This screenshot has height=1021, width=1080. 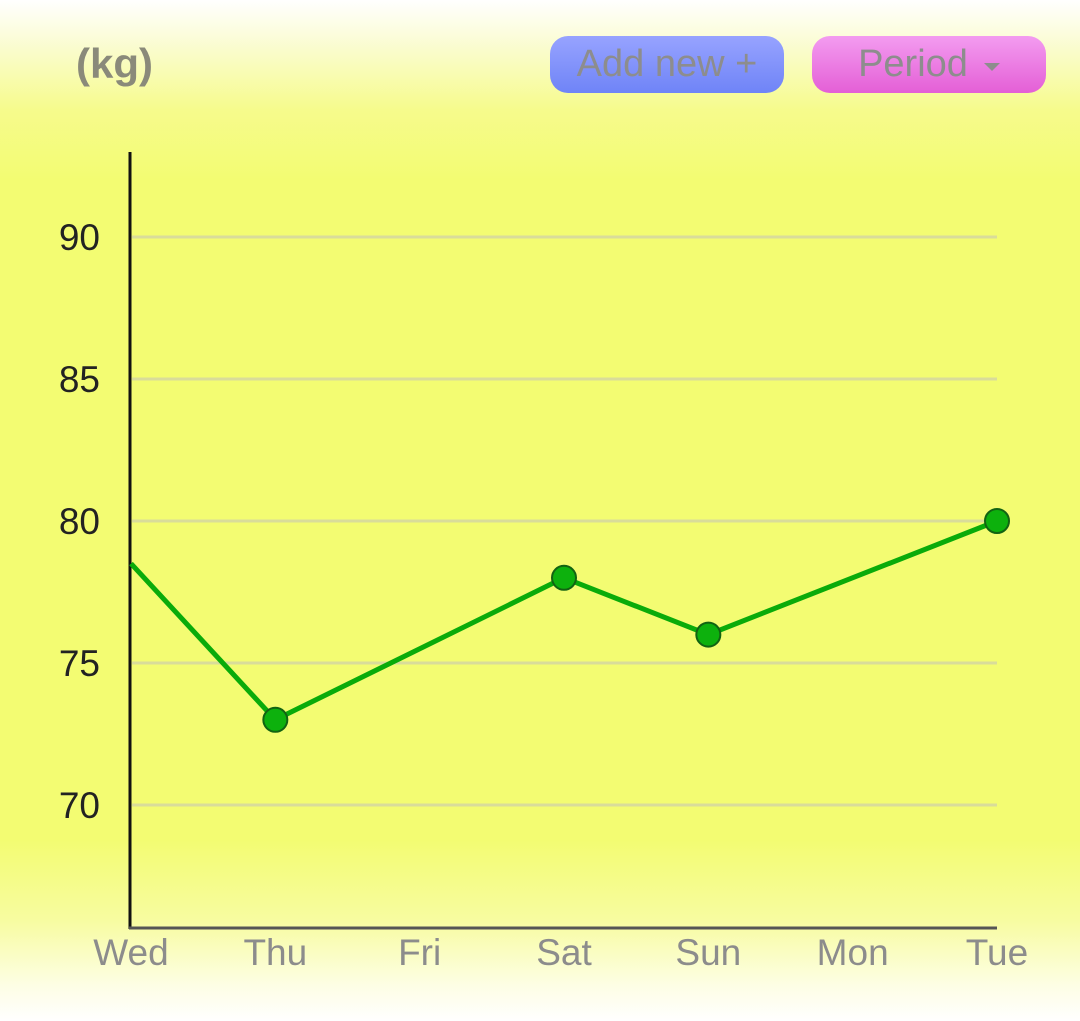 I want to click on data-point-thu, so click(x=275, y=719).